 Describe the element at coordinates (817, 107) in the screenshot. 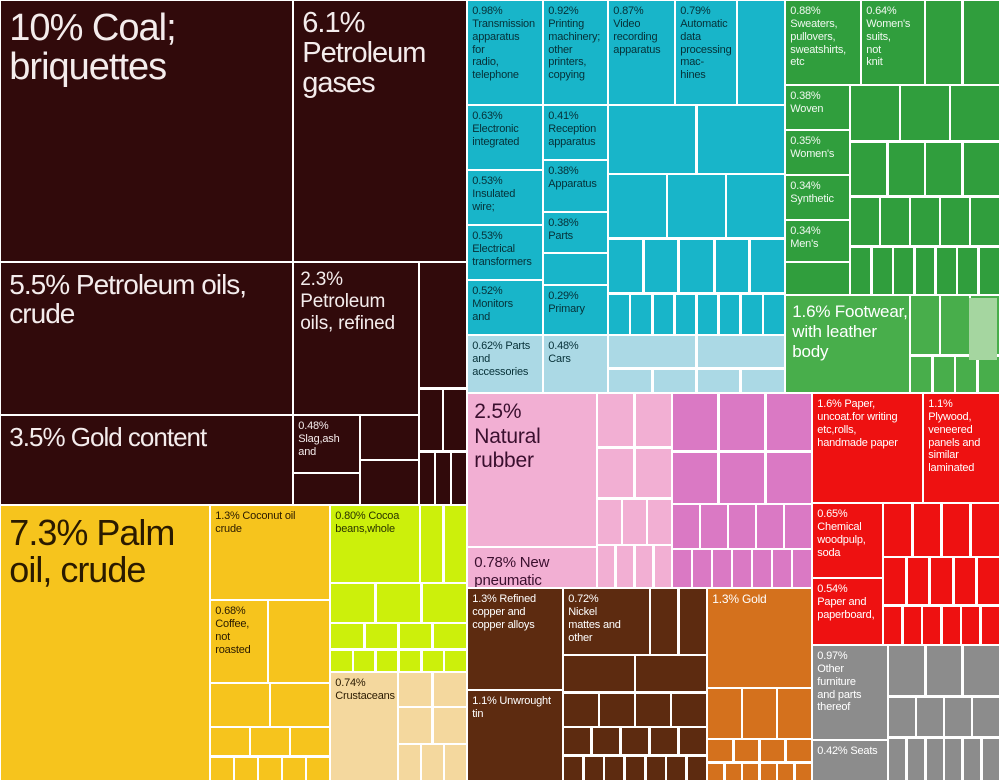

I see `cell-woven: 0.38% Woven` at that location.